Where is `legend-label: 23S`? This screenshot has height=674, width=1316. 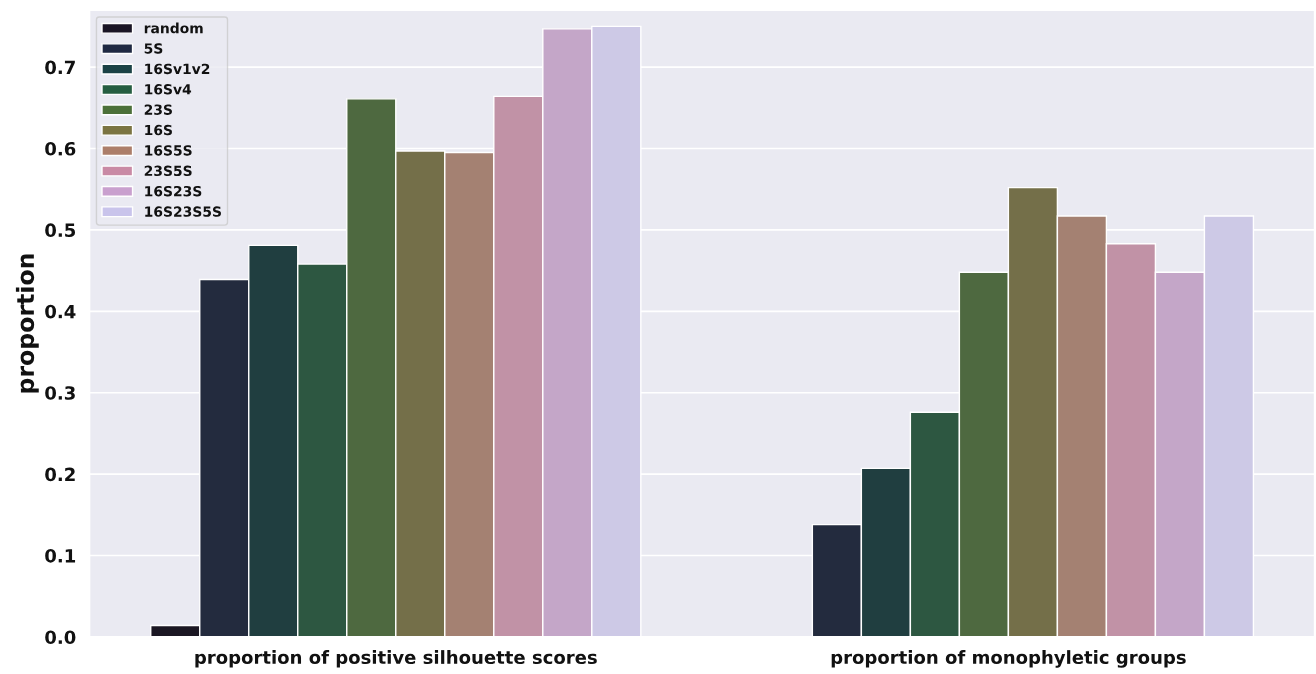 legend-label: 23S is located at coordinates (158, 109).